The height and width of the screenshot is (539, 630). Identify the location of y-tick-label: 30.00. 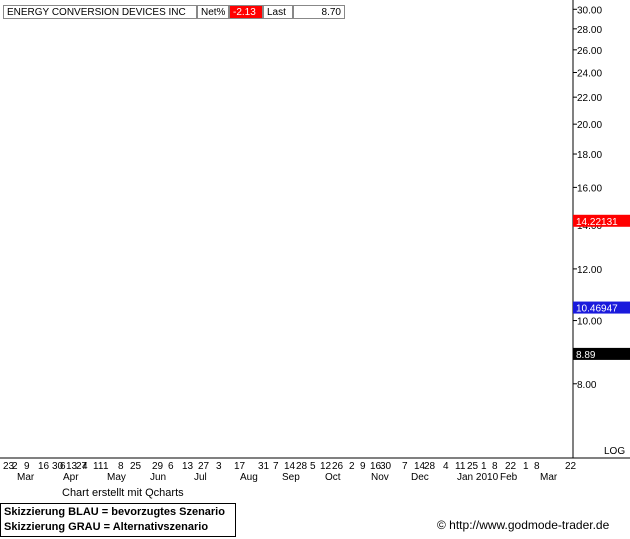
(589, 10).